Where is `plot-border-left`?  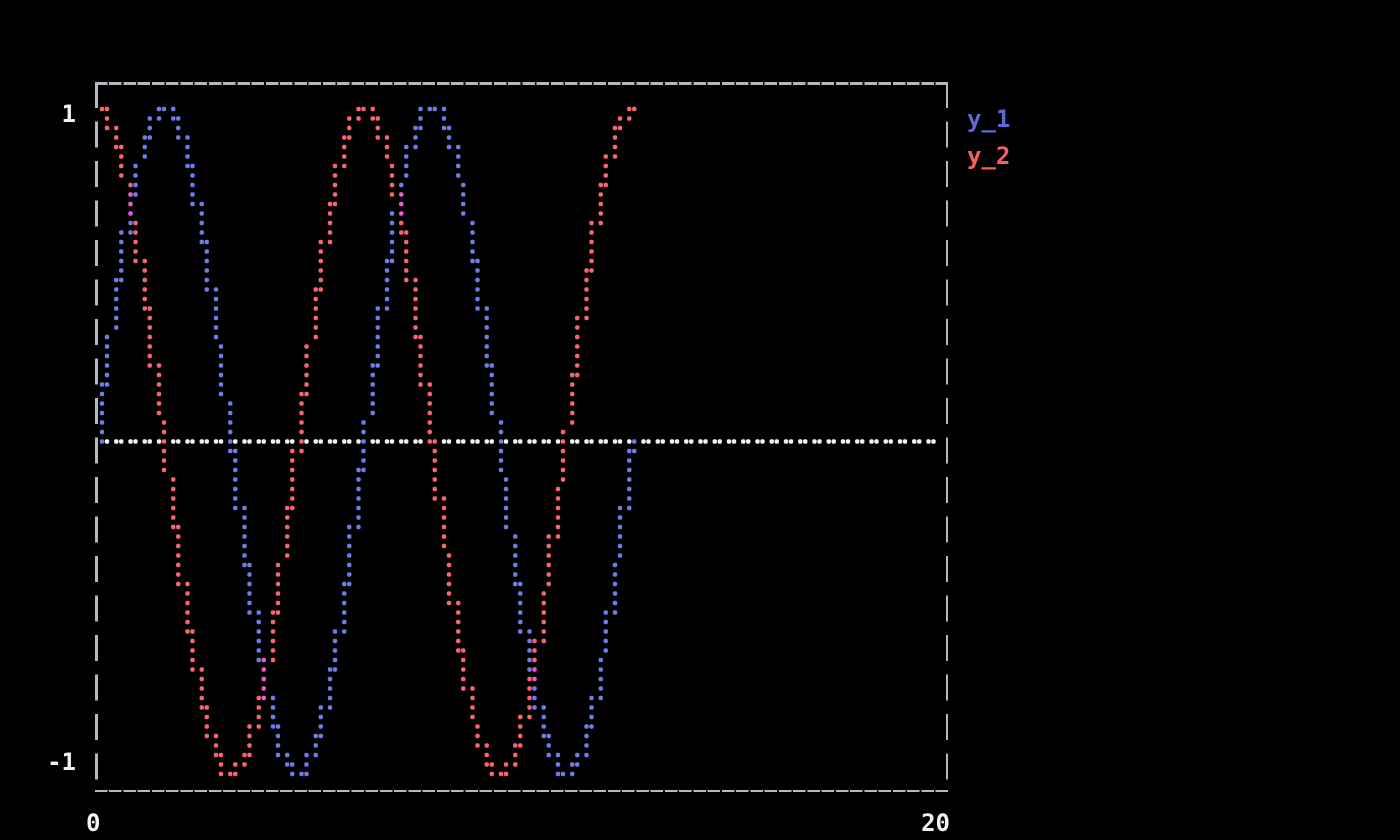
plot-border-left is located at coordinates (96, 437).